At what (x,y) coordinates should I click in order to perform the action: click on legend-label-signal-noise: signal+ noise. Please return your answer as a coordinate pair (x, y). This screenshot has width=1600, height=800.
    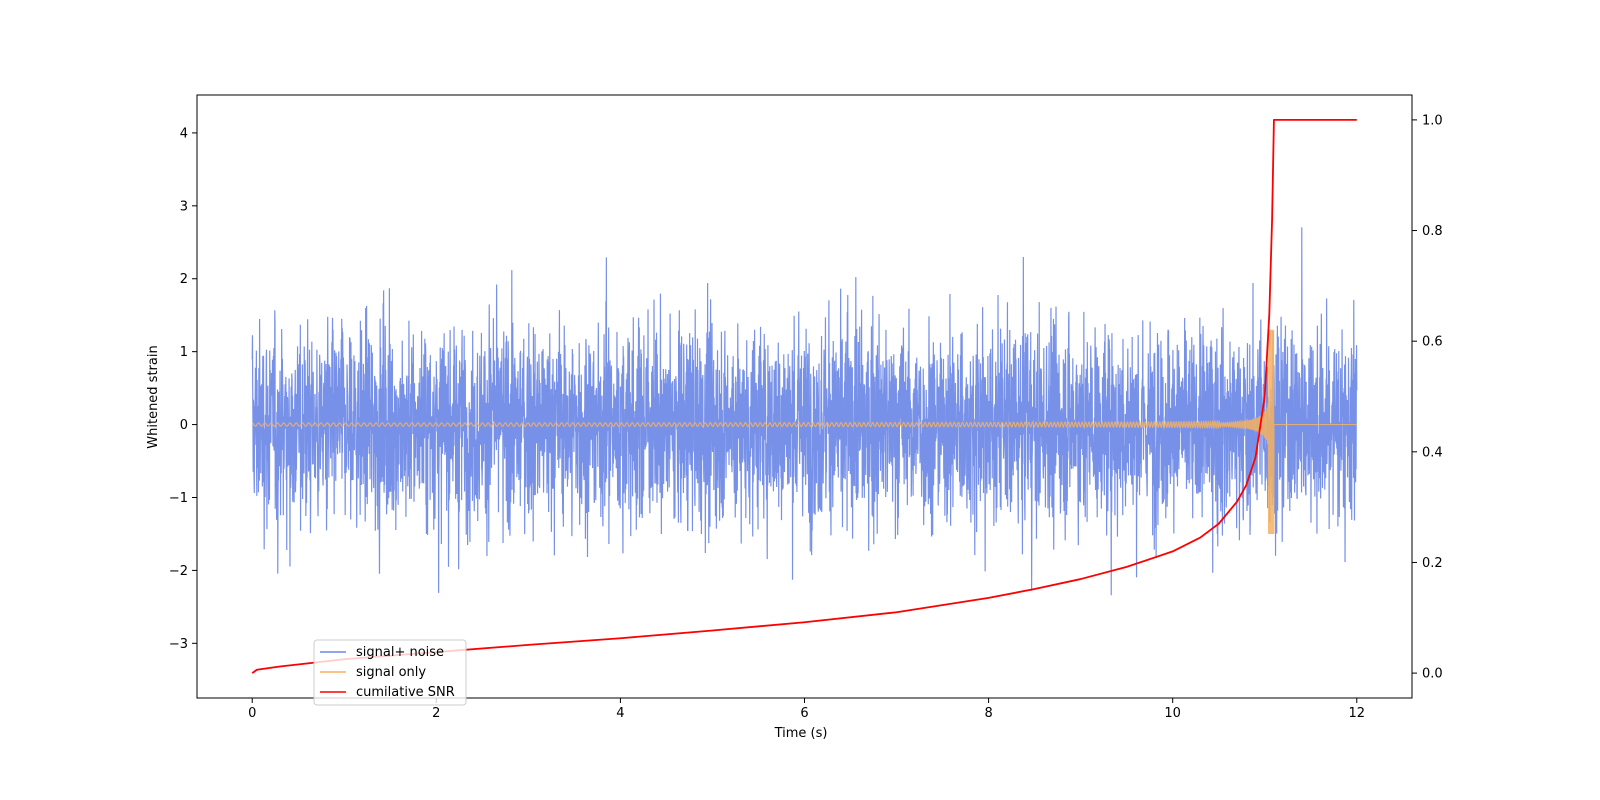
    Looking at the image, I should click on (400, 652).